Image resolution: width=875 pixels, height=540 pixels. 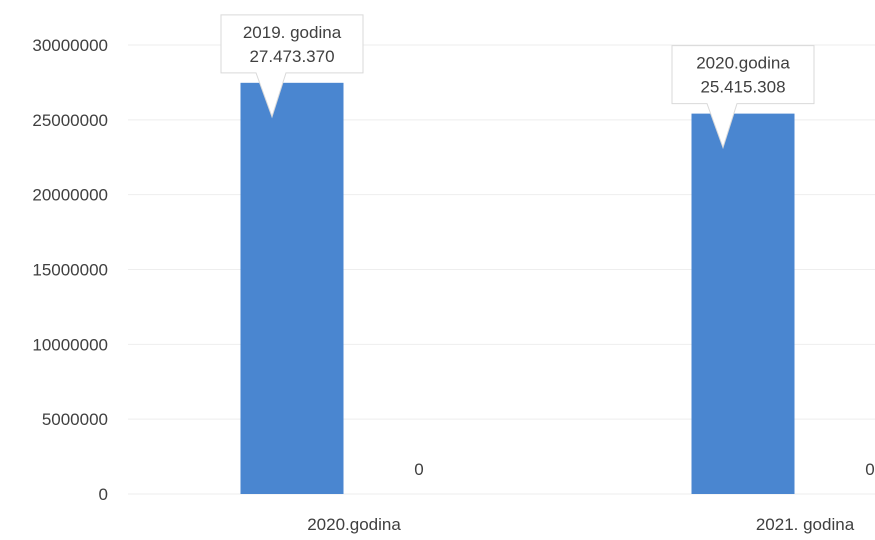 What do you see at coordinates (580, 524) in the screenshot?
I see `x-axis-categories: 2020.godina 2021. godina` at bounding box center [580, 524].